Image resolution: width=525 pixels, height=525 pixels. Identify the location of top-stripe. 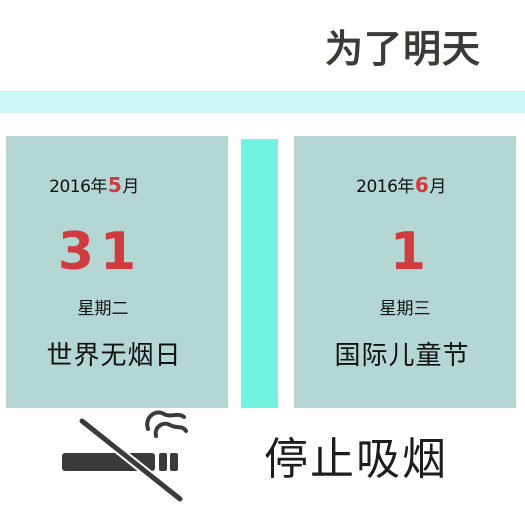
(262, 102).